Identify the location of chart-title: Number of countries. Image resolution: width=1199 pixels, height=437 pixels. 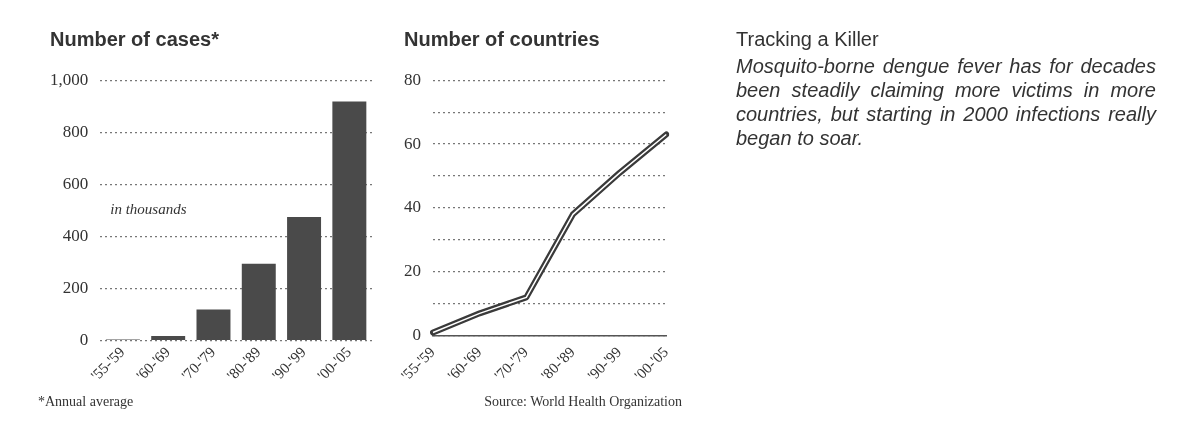
(502, 40).